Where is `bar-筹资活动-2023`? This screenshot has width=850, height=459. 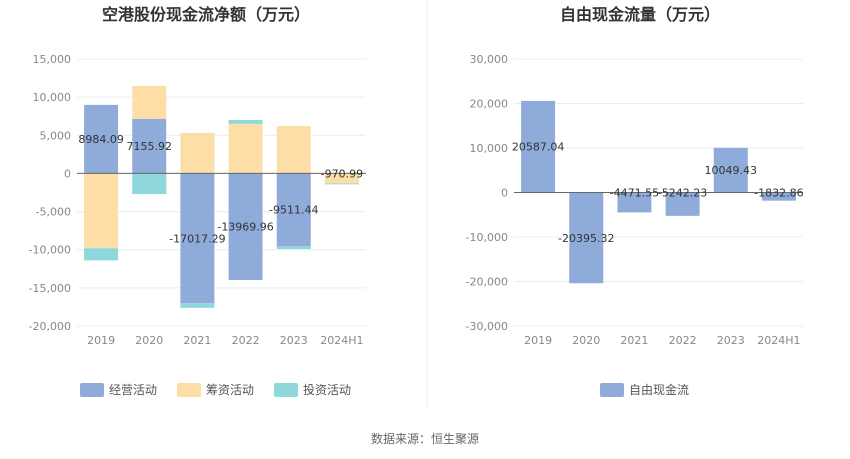
bar-筹资活动-2023 is located at coordinates (293, 150).